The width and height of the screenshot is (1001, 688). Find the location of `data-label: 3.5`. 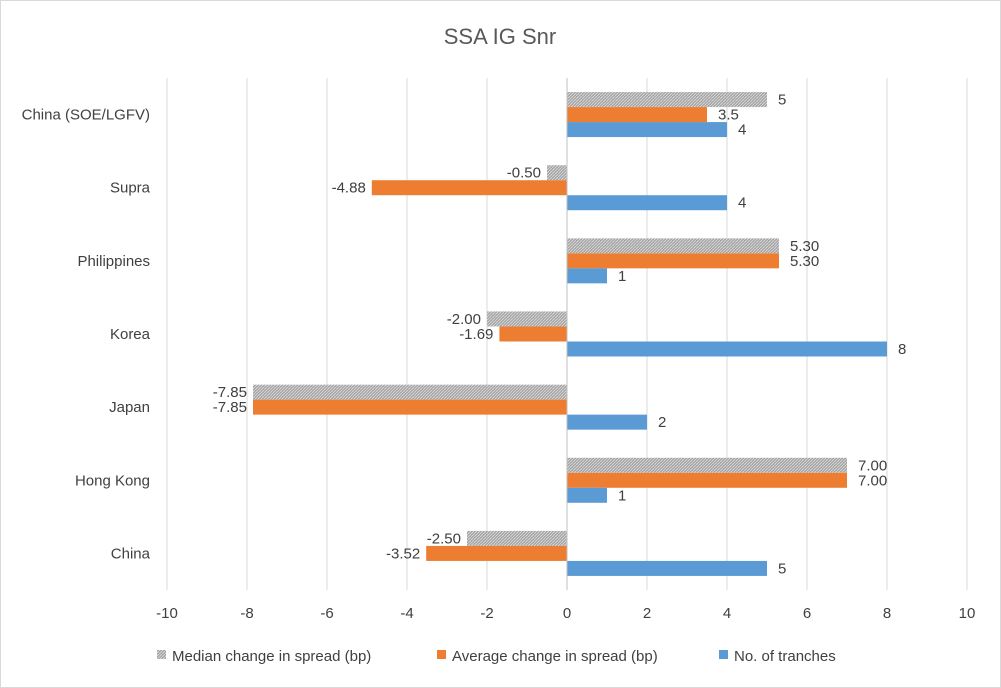

data-label: 3.5 is located at coordinates (728, 115).